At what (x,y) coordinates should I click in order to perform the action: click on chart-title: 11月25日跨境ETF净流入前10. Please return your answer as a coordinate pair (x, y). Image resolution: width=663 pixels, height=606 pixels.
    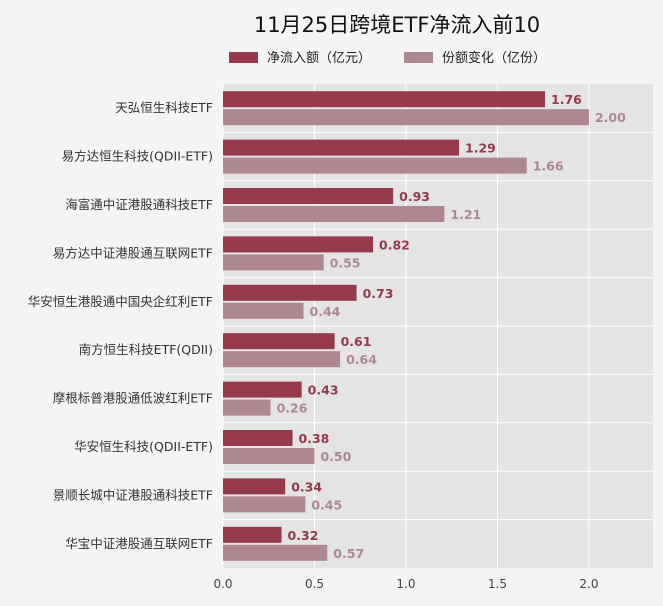
    Looking at the image, I should click on (397, 25).